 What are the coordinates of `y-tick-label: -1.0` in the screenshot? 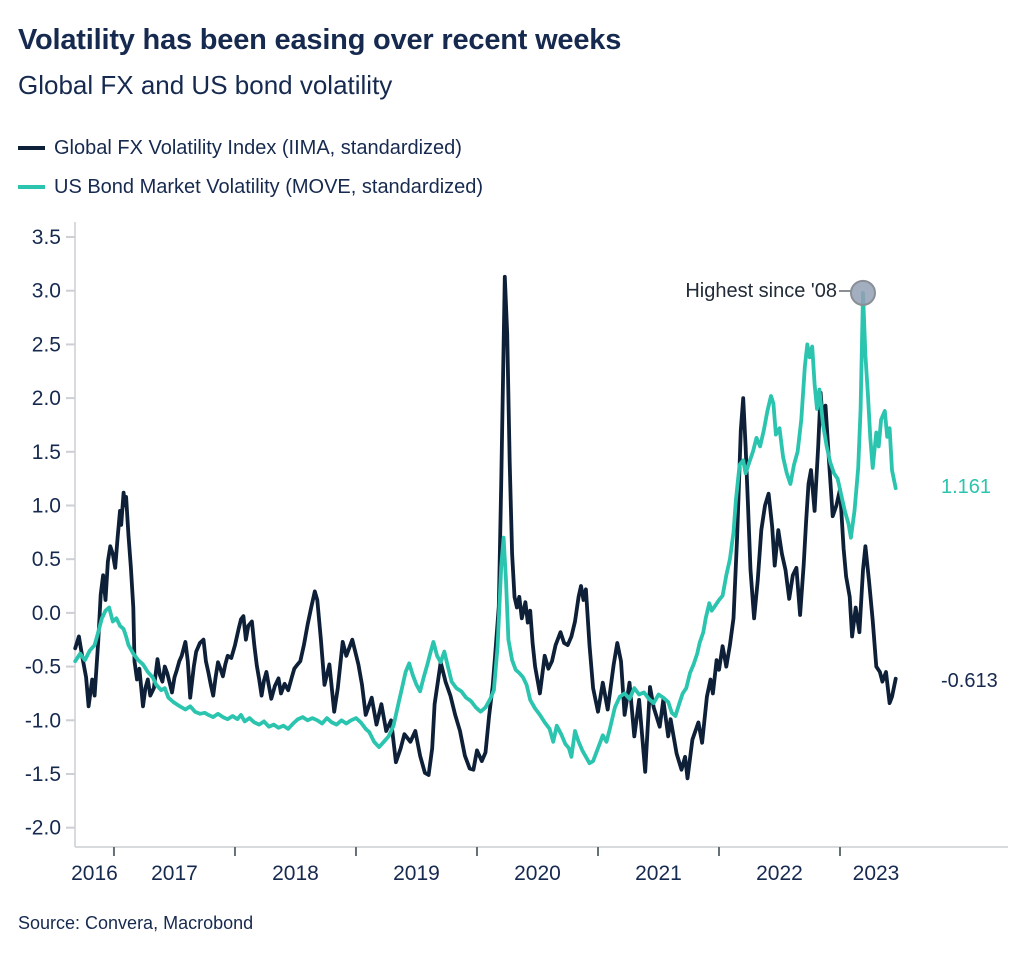 It's located at (43, 720).